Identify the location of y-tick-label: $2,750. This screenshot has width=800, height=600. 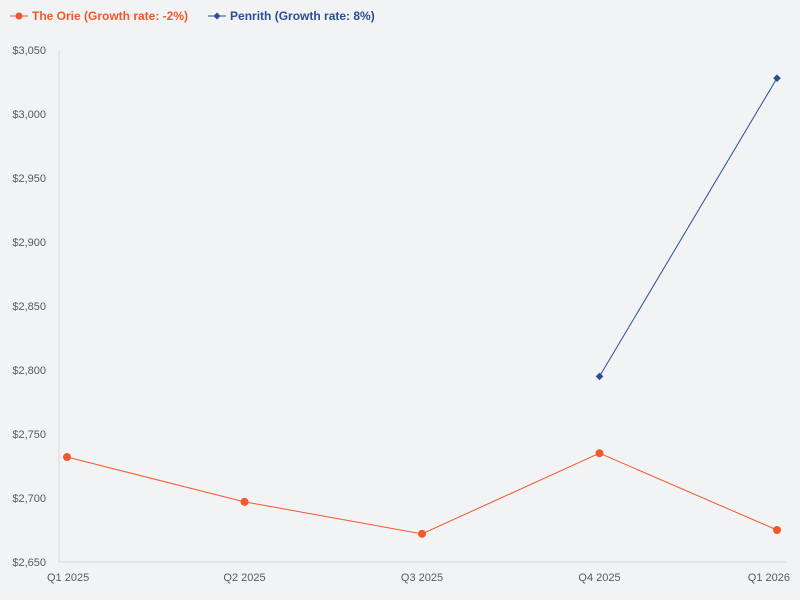
(29, 435).